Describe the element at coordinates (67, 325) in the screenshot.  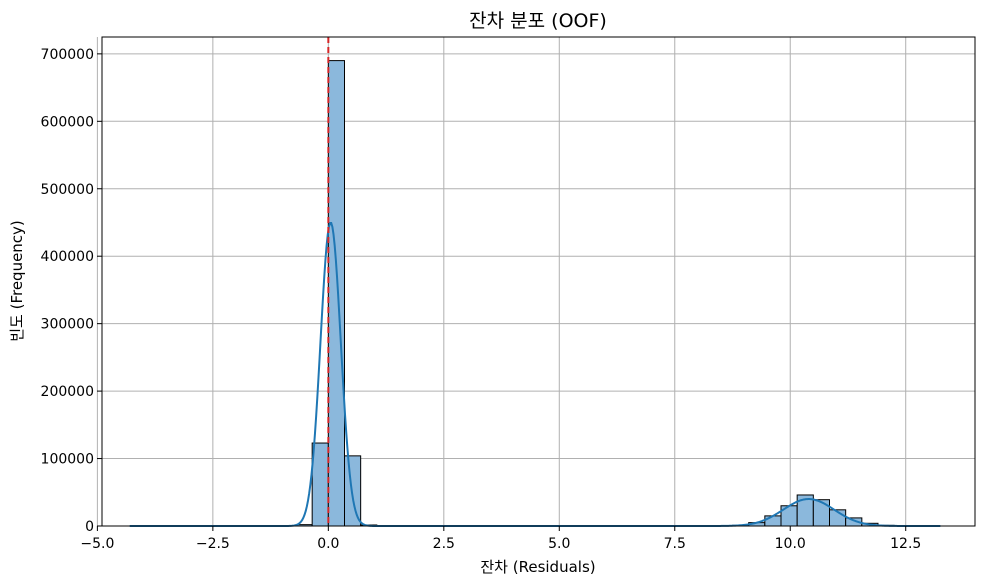
I see `y-tick-label: 300000` at that location.